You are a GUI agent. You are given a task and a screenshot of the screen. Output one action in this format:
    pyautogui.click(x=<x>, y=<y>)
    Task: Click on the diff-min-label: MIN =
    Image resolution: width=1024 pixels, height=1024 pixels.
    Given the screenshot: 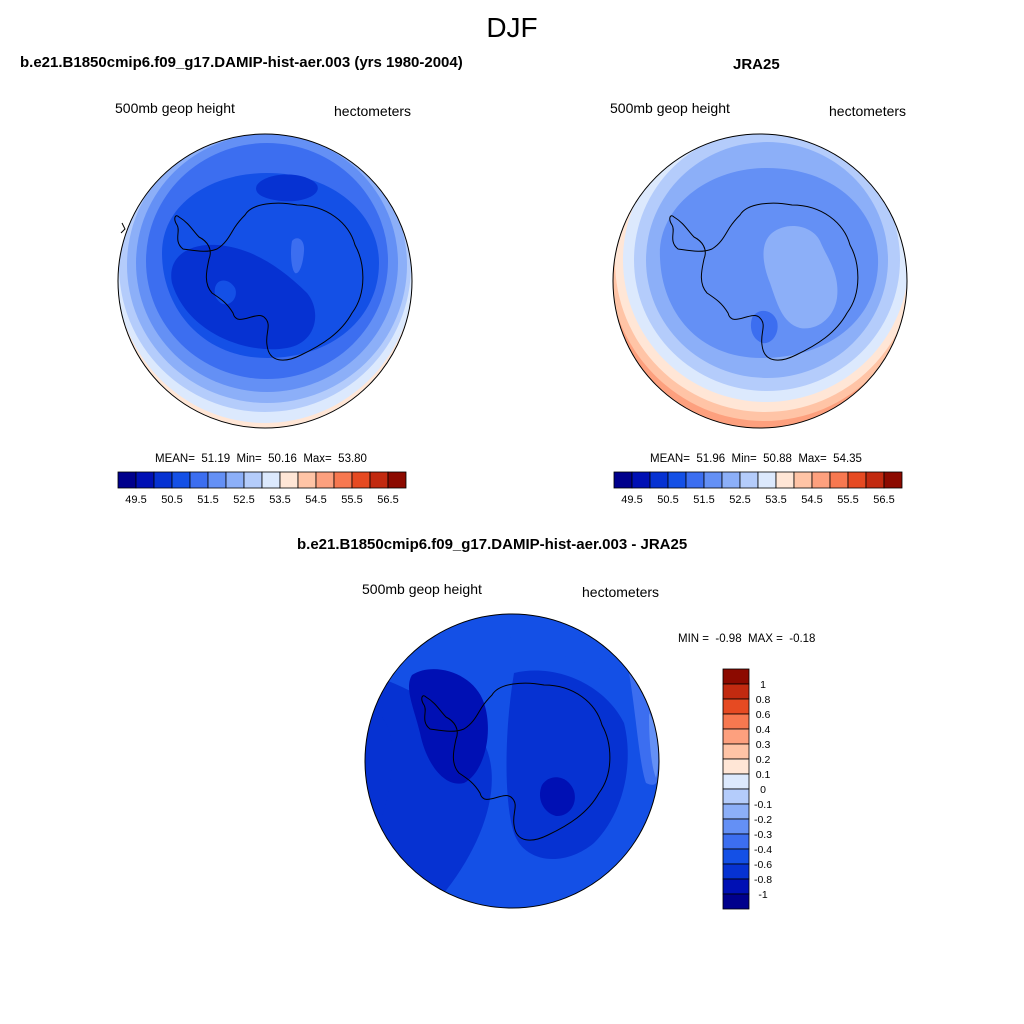 What is the action you would take?
    pyautogui.click(x=693, y=639)
    